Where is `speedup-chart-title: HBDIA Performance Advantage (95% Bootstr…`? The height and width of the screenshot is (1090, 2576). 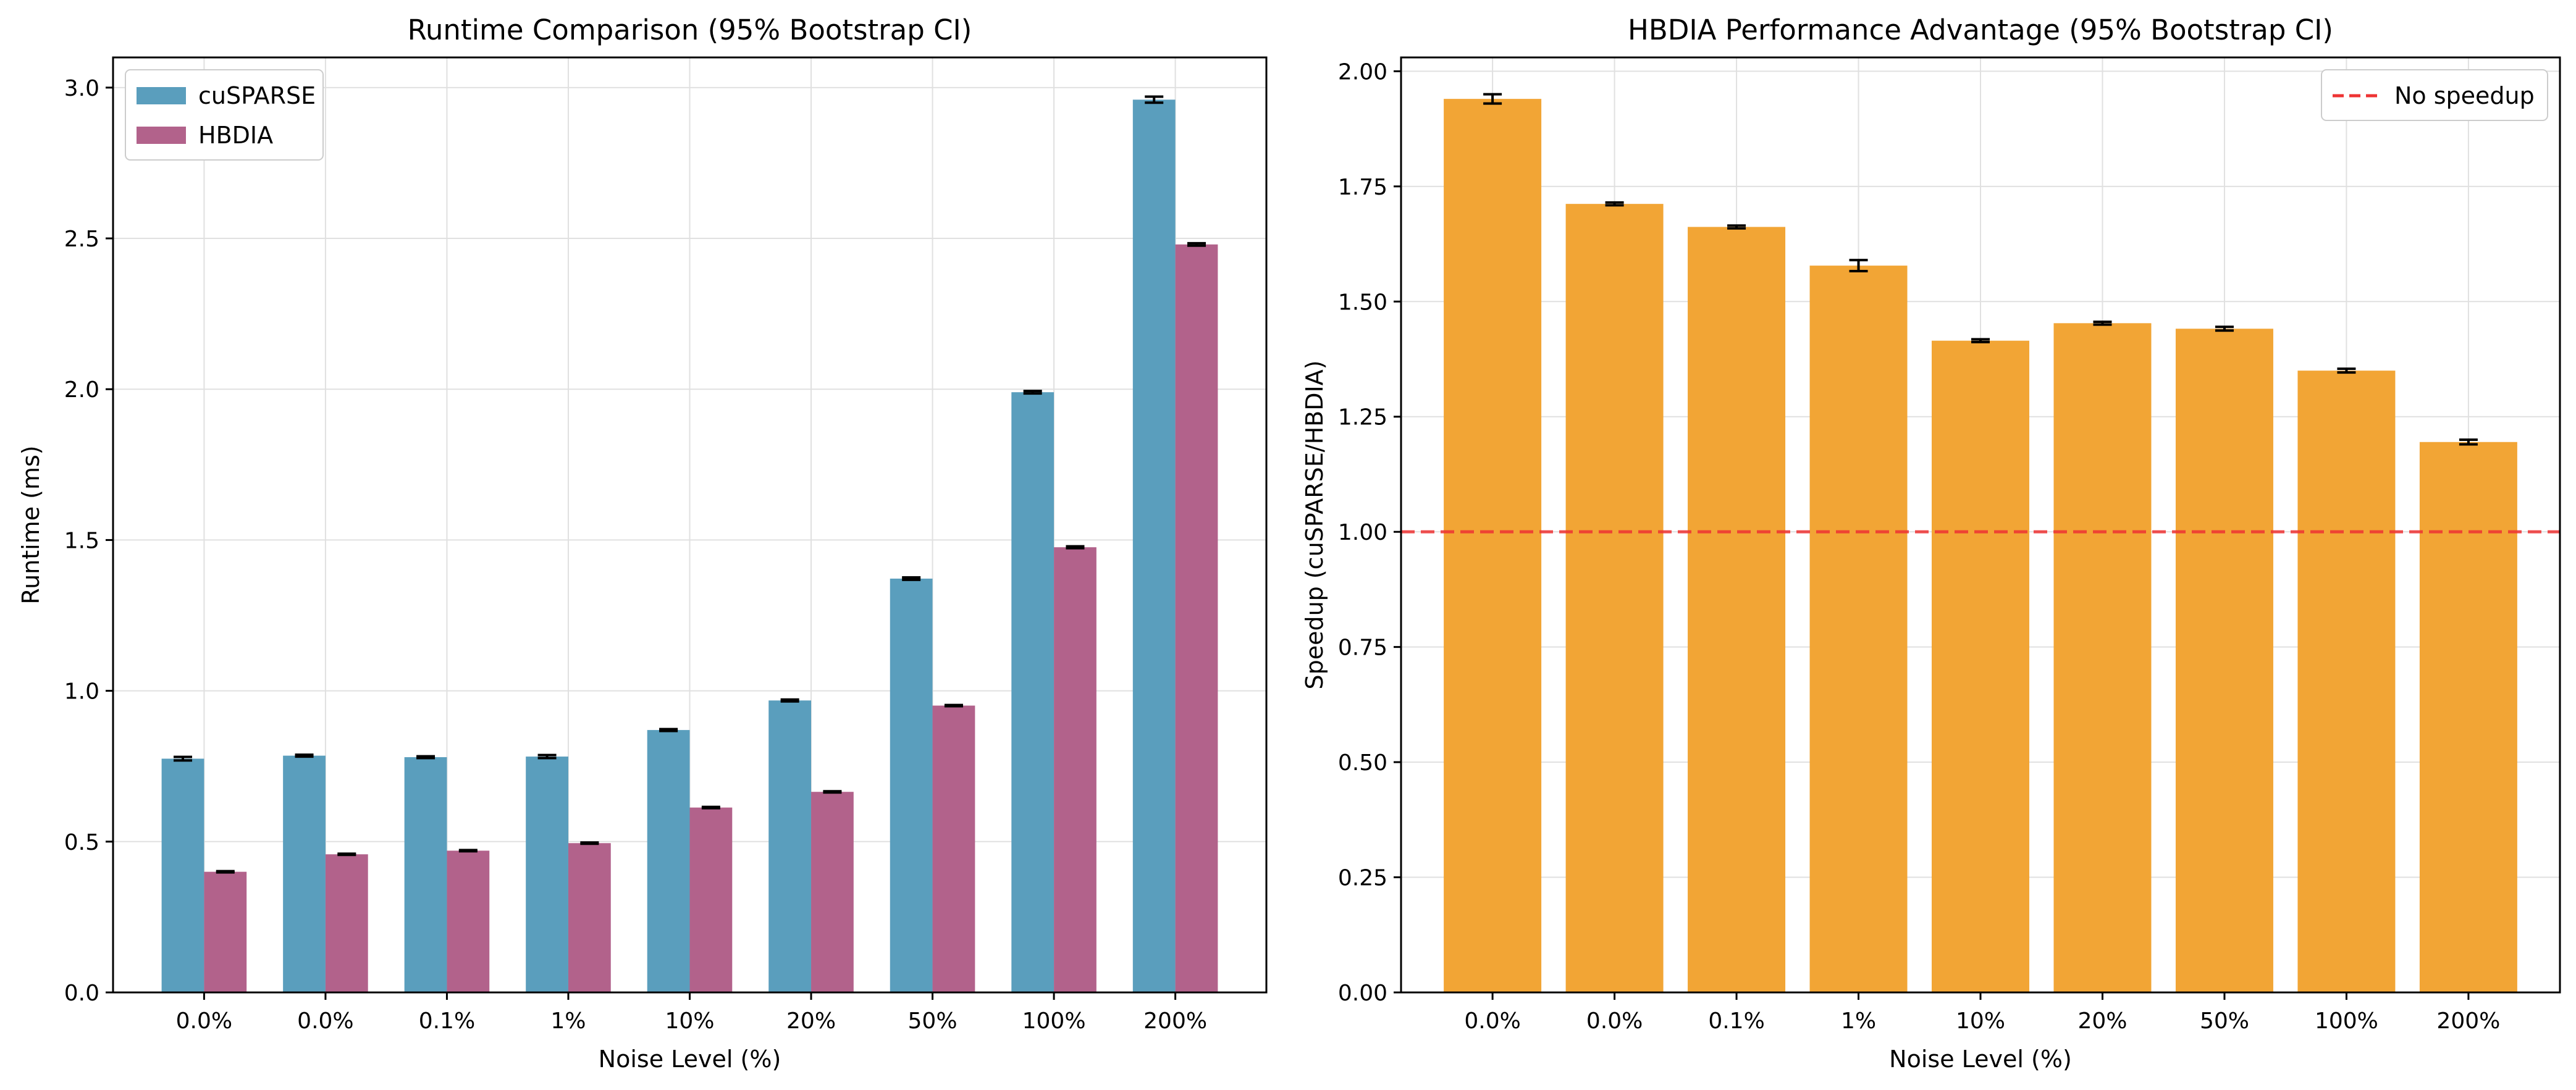 speedup-chart-title: HBDIA Performance Advantage (95% Bootstr… is located at coordinates (1980, 30).